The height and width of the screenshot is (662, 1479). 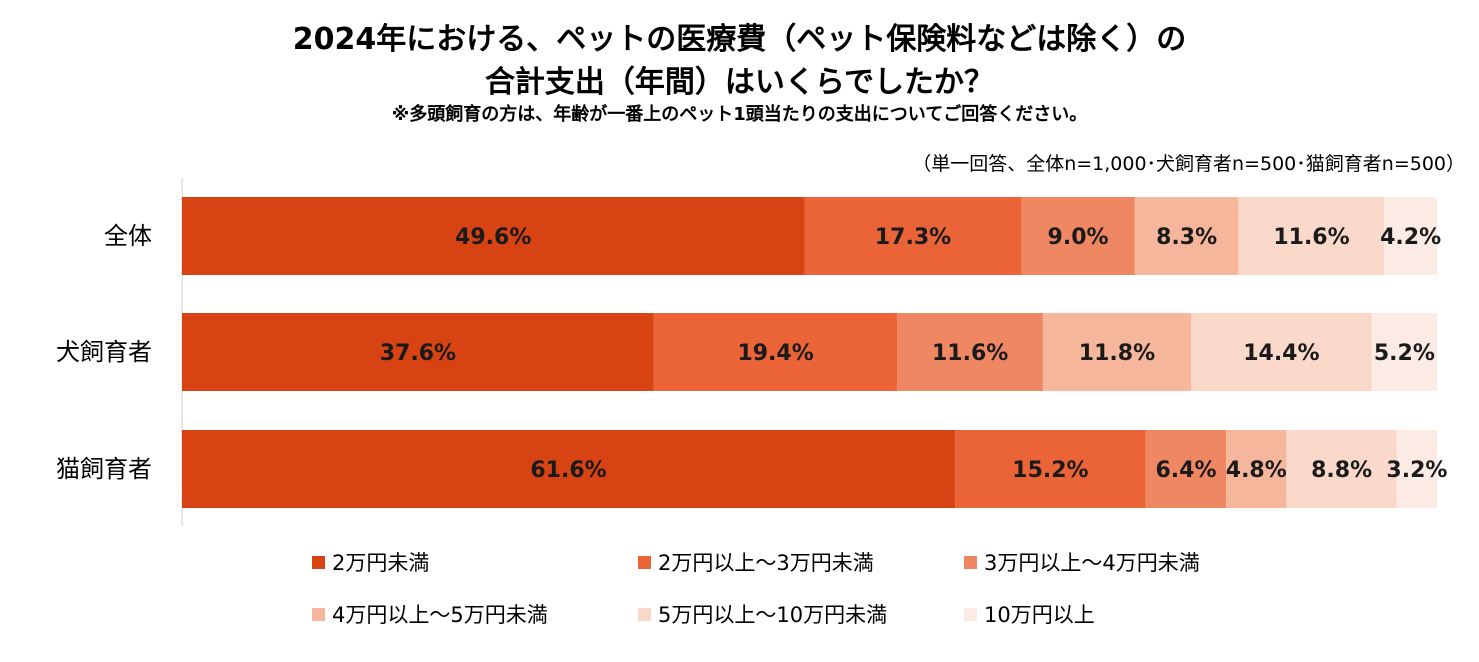 I want to click on data-label: 4.2%, so click(x=1410, y=237).